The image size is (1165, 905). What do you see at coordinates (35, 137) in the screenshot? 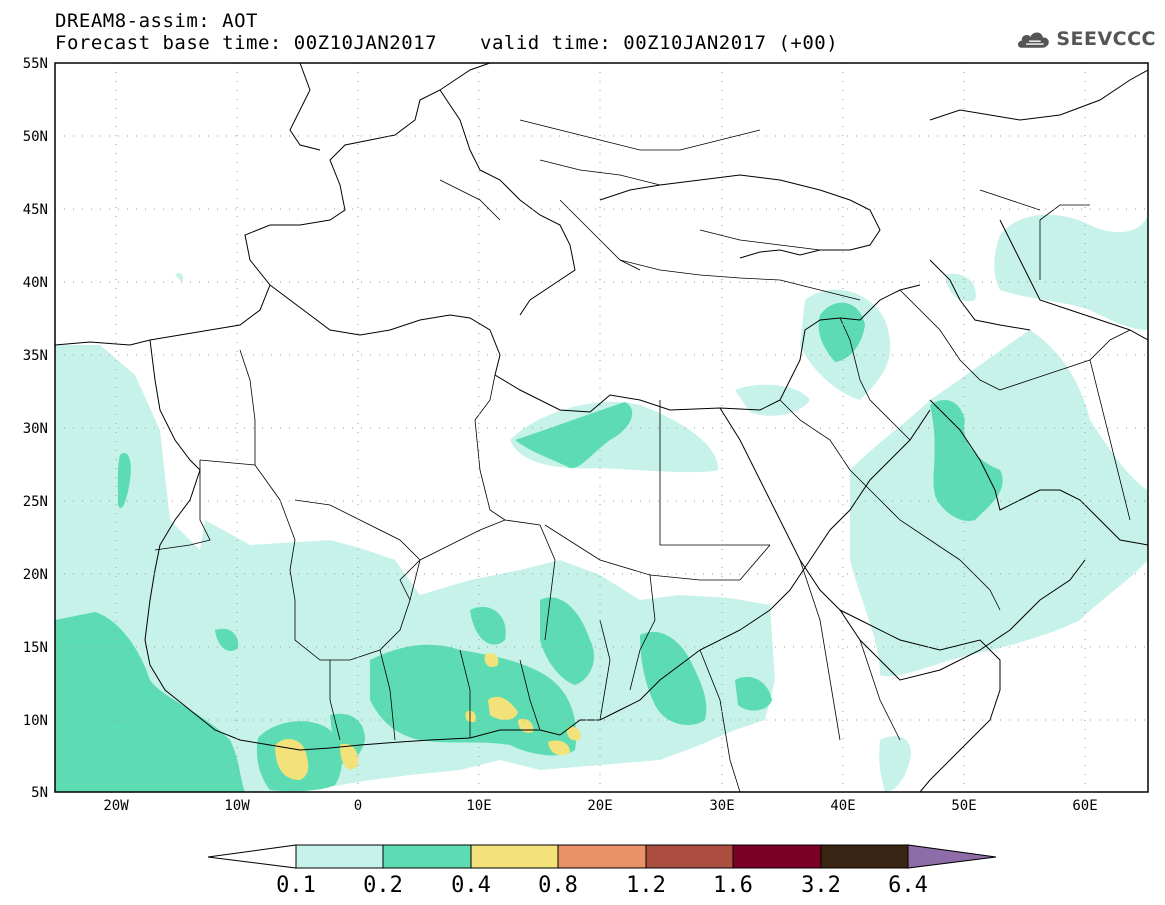
I see `lat-label: 50N` at bounding box center [35, 137].